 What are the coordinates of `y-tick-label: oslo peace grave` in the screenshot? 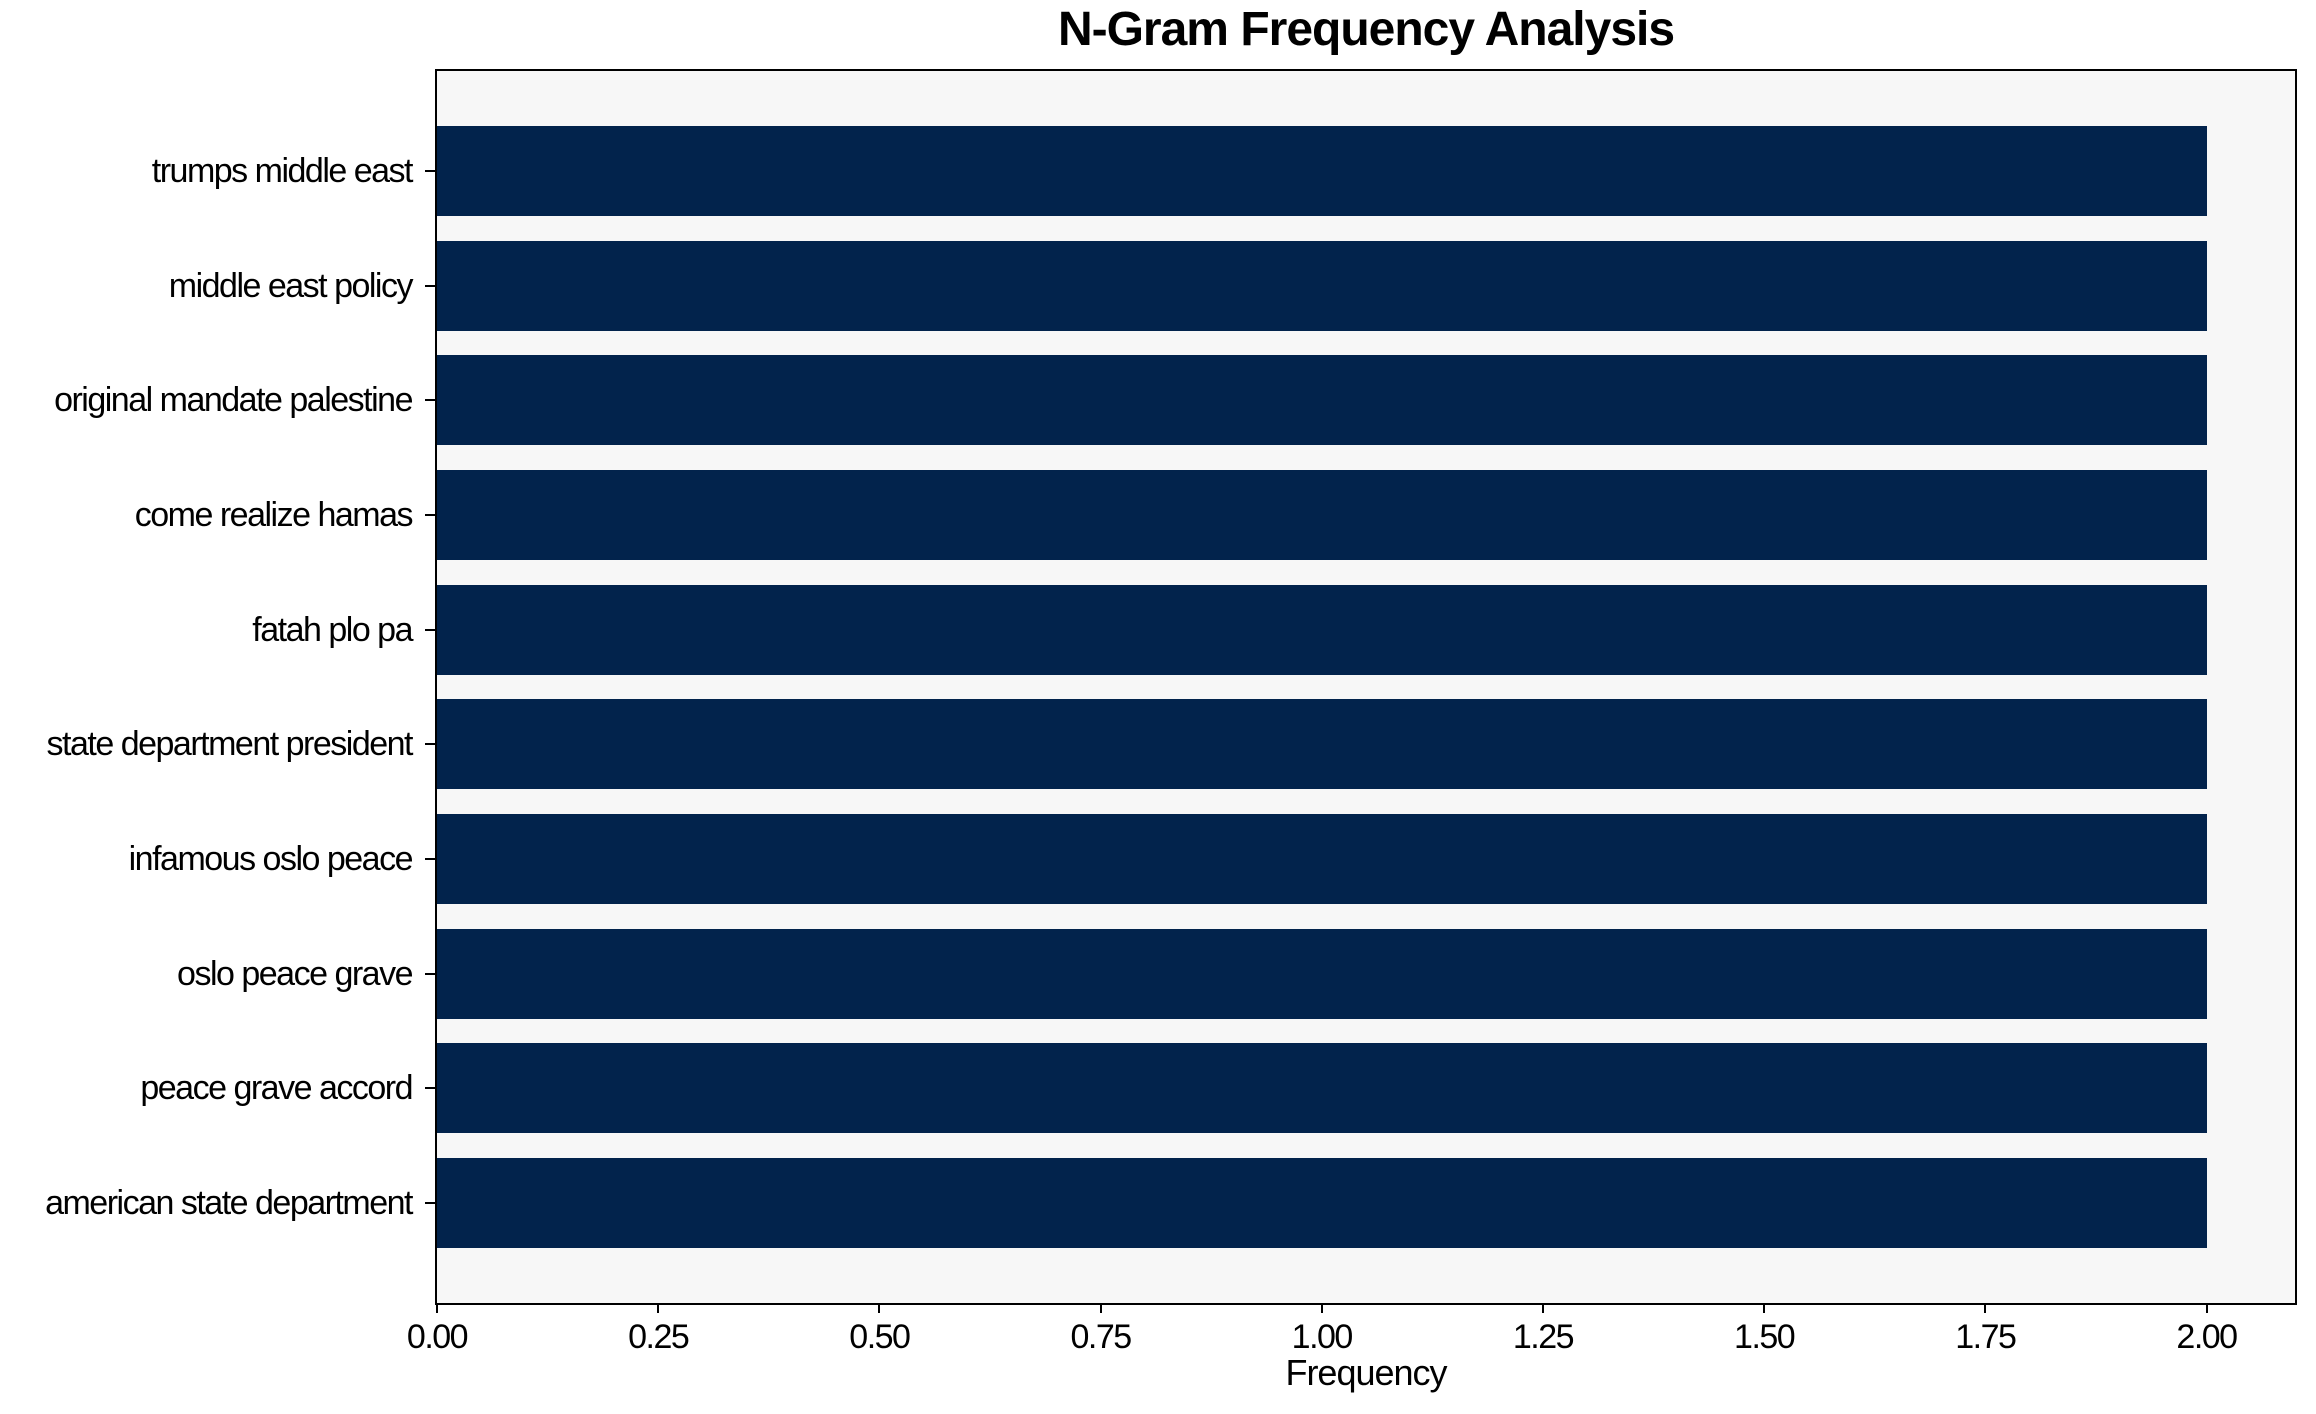 It's located at (295, 973).